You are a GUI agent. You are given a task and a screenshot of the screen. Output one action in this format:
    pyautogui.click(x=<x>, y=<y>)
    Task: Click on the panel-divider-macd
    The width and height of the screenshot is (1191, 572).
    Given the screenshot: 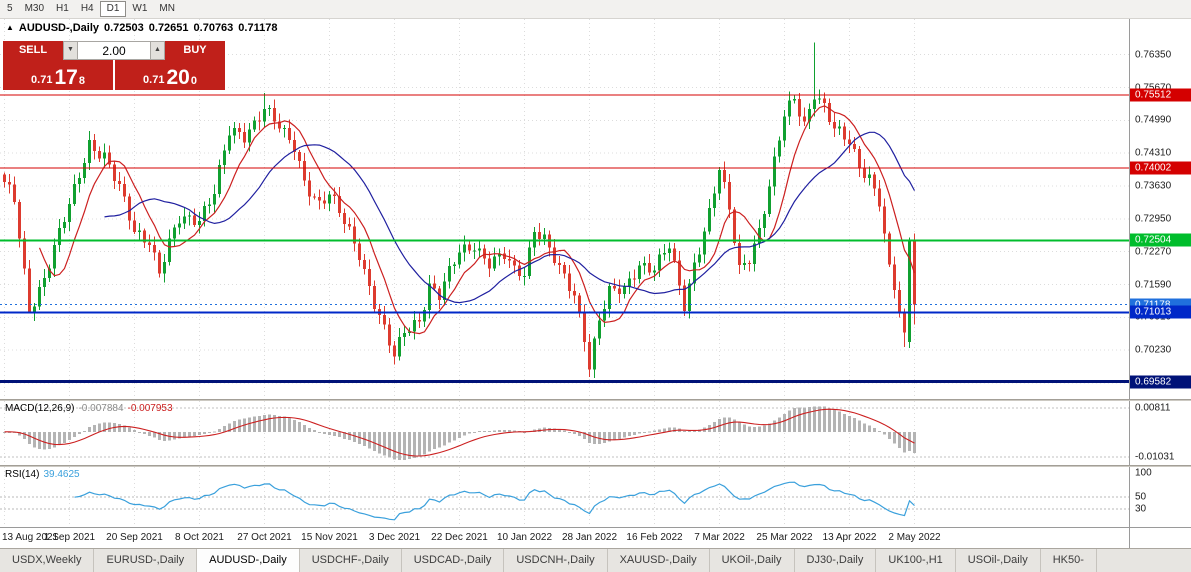 What is the action you would take?
    pyautogui.click(x=595, y=400)
    